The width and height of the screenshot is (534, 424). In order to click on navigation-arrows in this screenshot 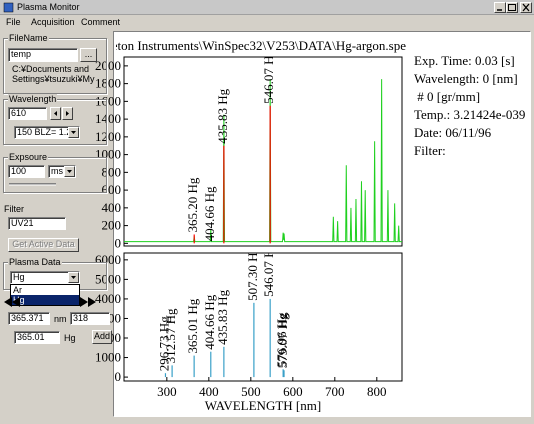, I will do `click(50, 302)`.